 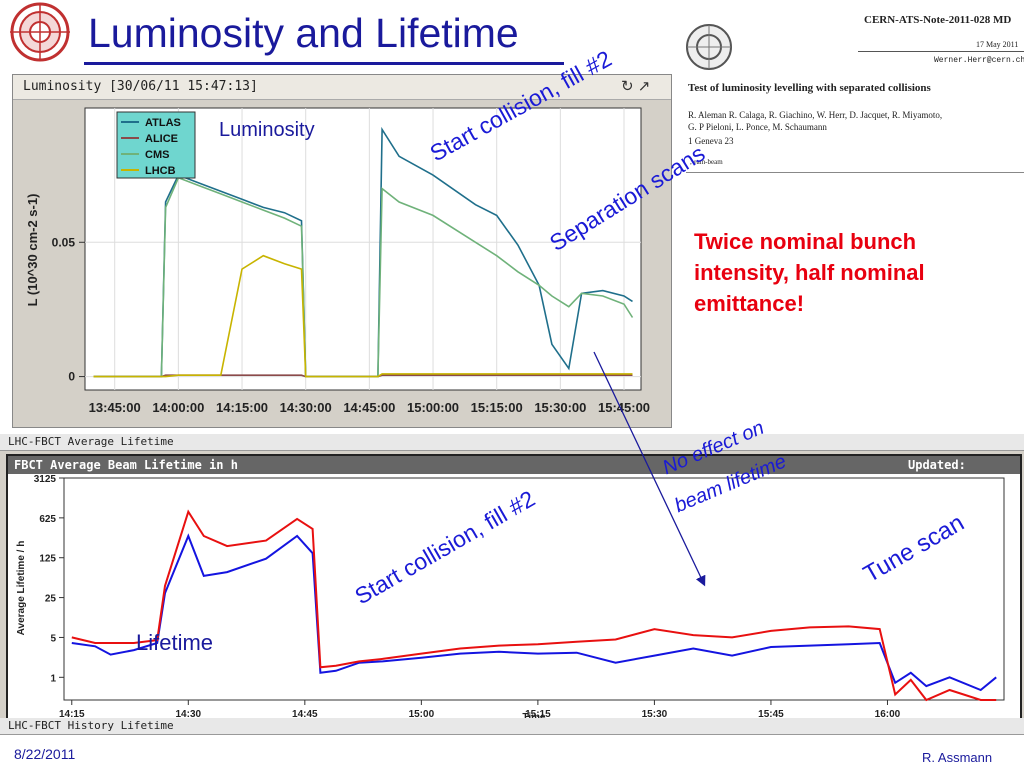 I want to click on legend-label-atlas: ATLAS, so click(x=163, y=123).